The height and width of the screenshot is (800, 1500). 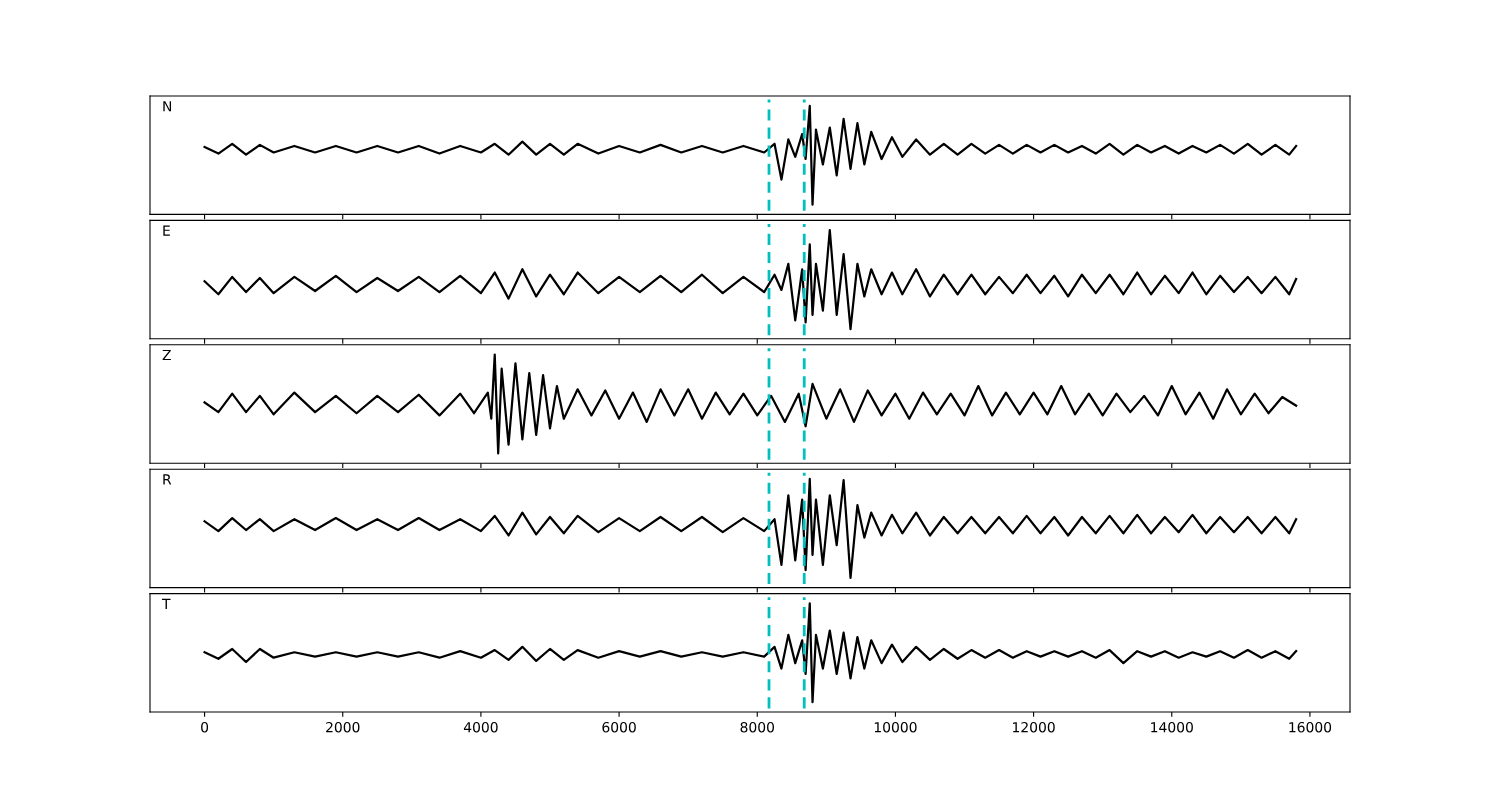 I want to click on x-tick-label: 14000, so click(x=1172, y=727).